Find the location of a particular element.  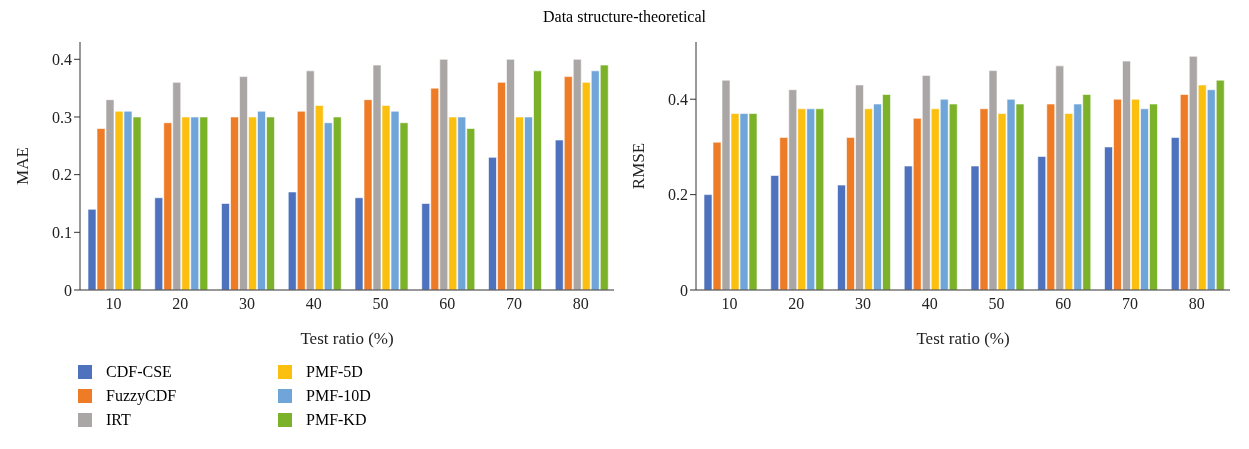

y-axis-title: MAE is located at coordinates (23, 166).